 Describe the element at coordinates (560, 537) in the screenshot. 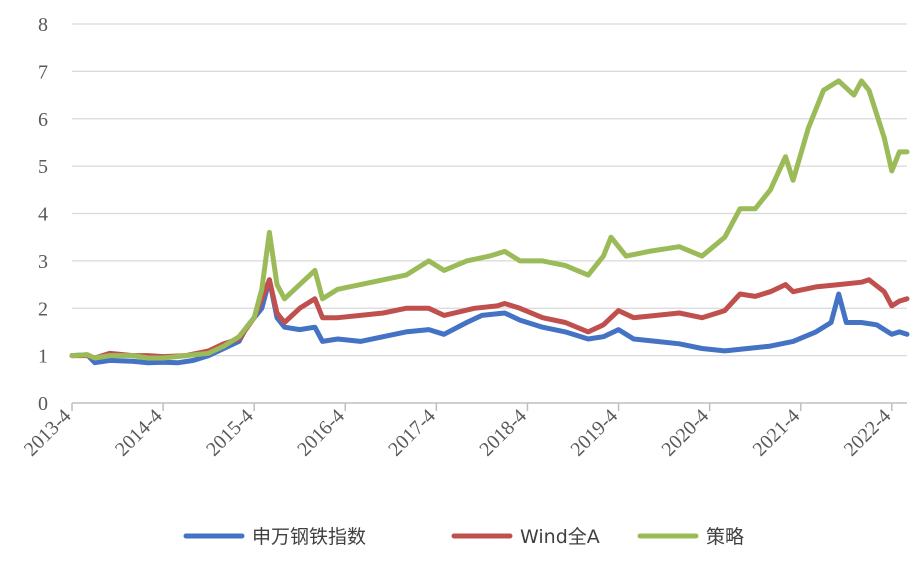

I see `legend-label: Wind全A` at that location.